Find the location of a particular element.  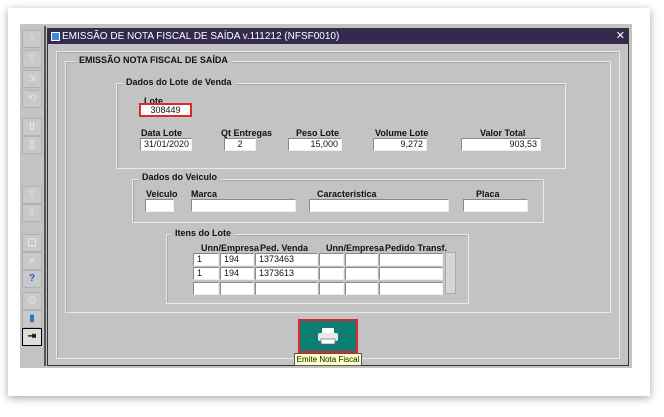

refresh-icon: ⟲ is located at coordinates (32, 99).